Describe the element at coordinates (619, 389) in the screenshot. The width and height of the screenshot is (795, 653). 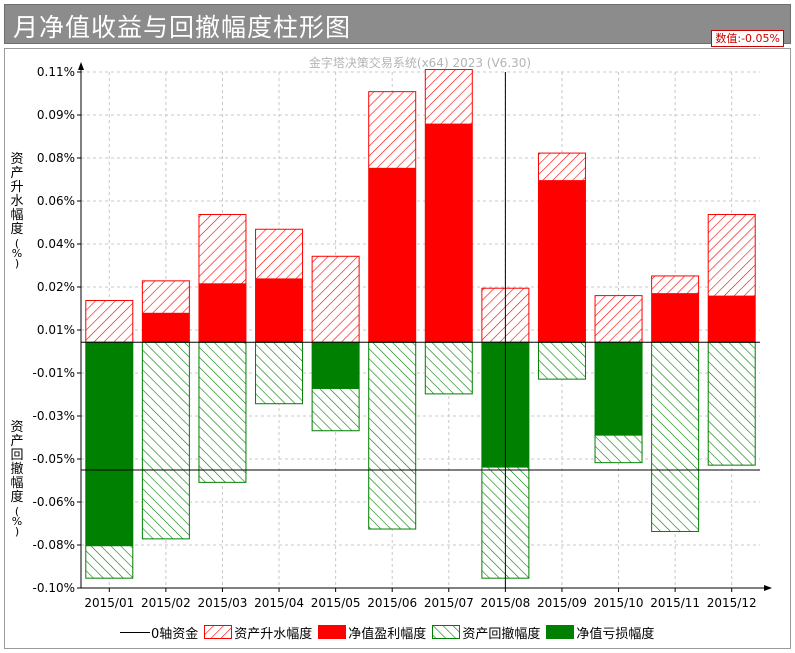
I see `bar-solid-green-2015/10` at that location.